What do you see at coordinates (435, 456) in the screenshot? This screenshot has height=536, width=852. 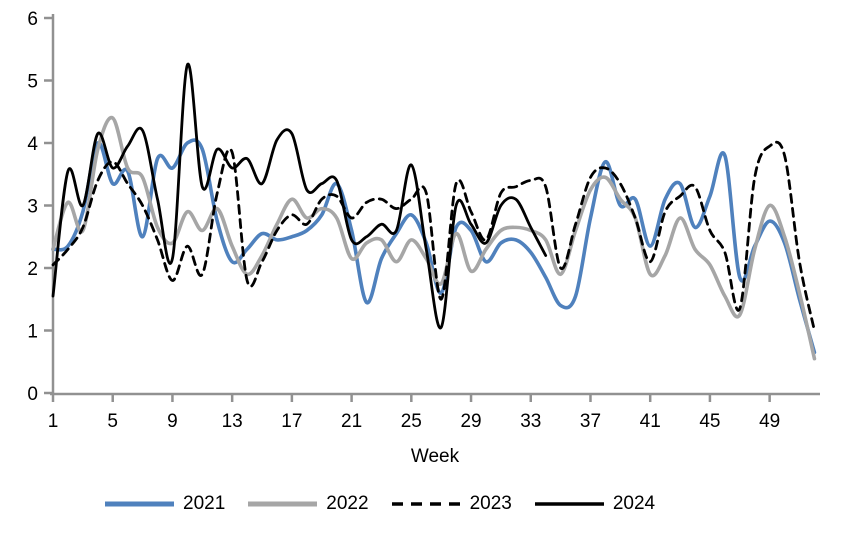 I see `x-axis-title: Week` at bounding box center [435, 456].